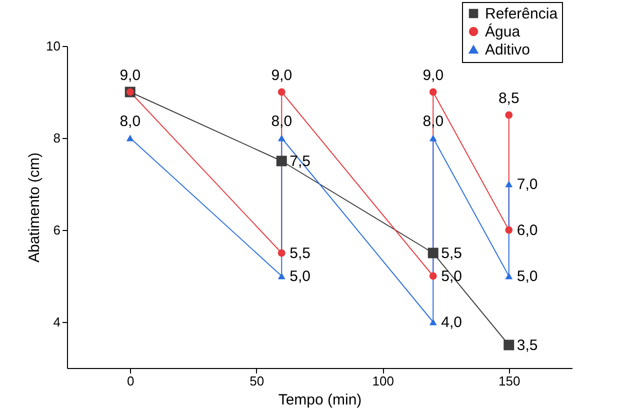 The height and width of the screenshot is (419, 641). I want to click on y-tick-label: 6, so click(56, 230).